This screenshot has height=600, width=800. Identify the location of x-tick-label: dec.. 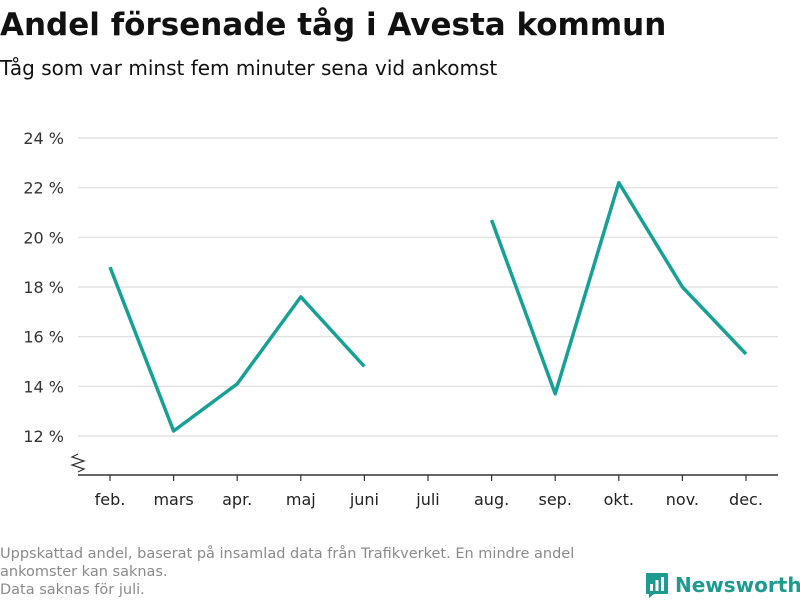
(746, 499).